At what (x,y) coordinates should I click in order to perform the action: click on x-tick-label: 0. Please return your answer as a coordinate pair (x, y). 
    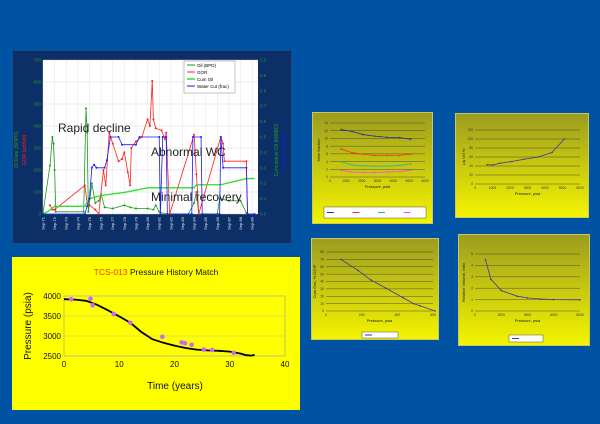
    Looking at the image, I should click on (330, 181).